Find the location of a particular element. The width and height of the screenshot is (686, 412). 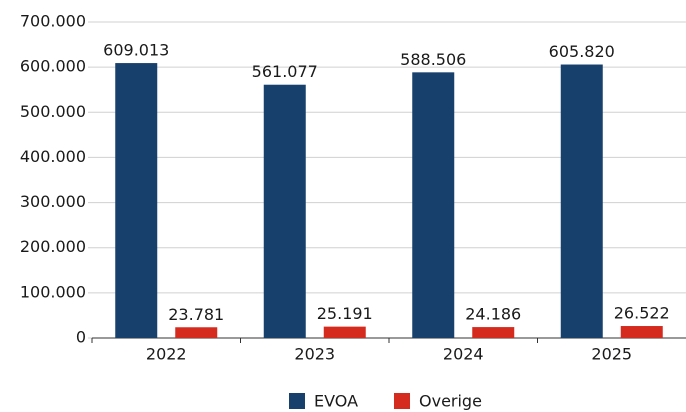

legend-label: Overige is located at coordinates (450, 401).